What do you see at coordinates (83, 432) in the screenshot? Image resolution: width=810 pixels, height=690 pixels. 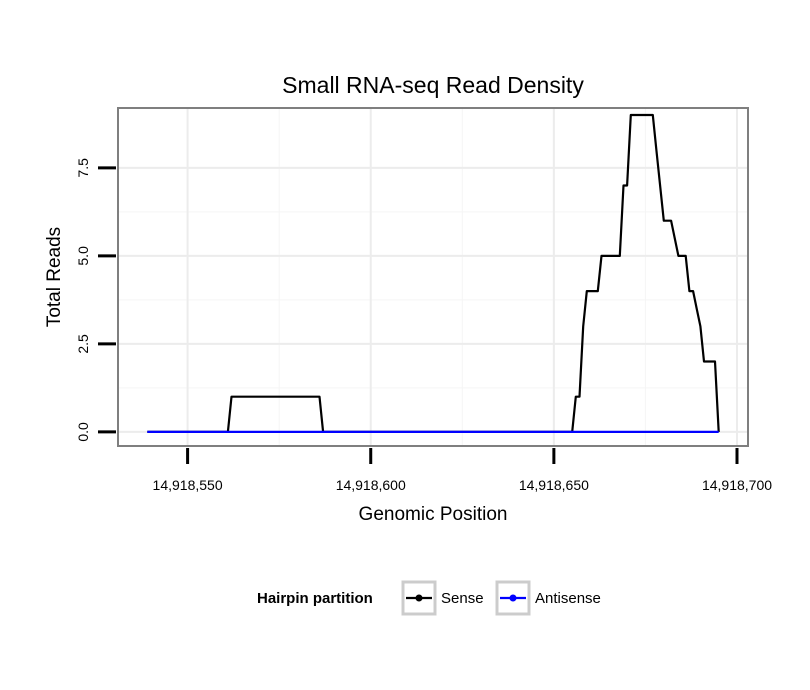 I see `y-tick-label: 0.0` at bounding box center [83, 432].